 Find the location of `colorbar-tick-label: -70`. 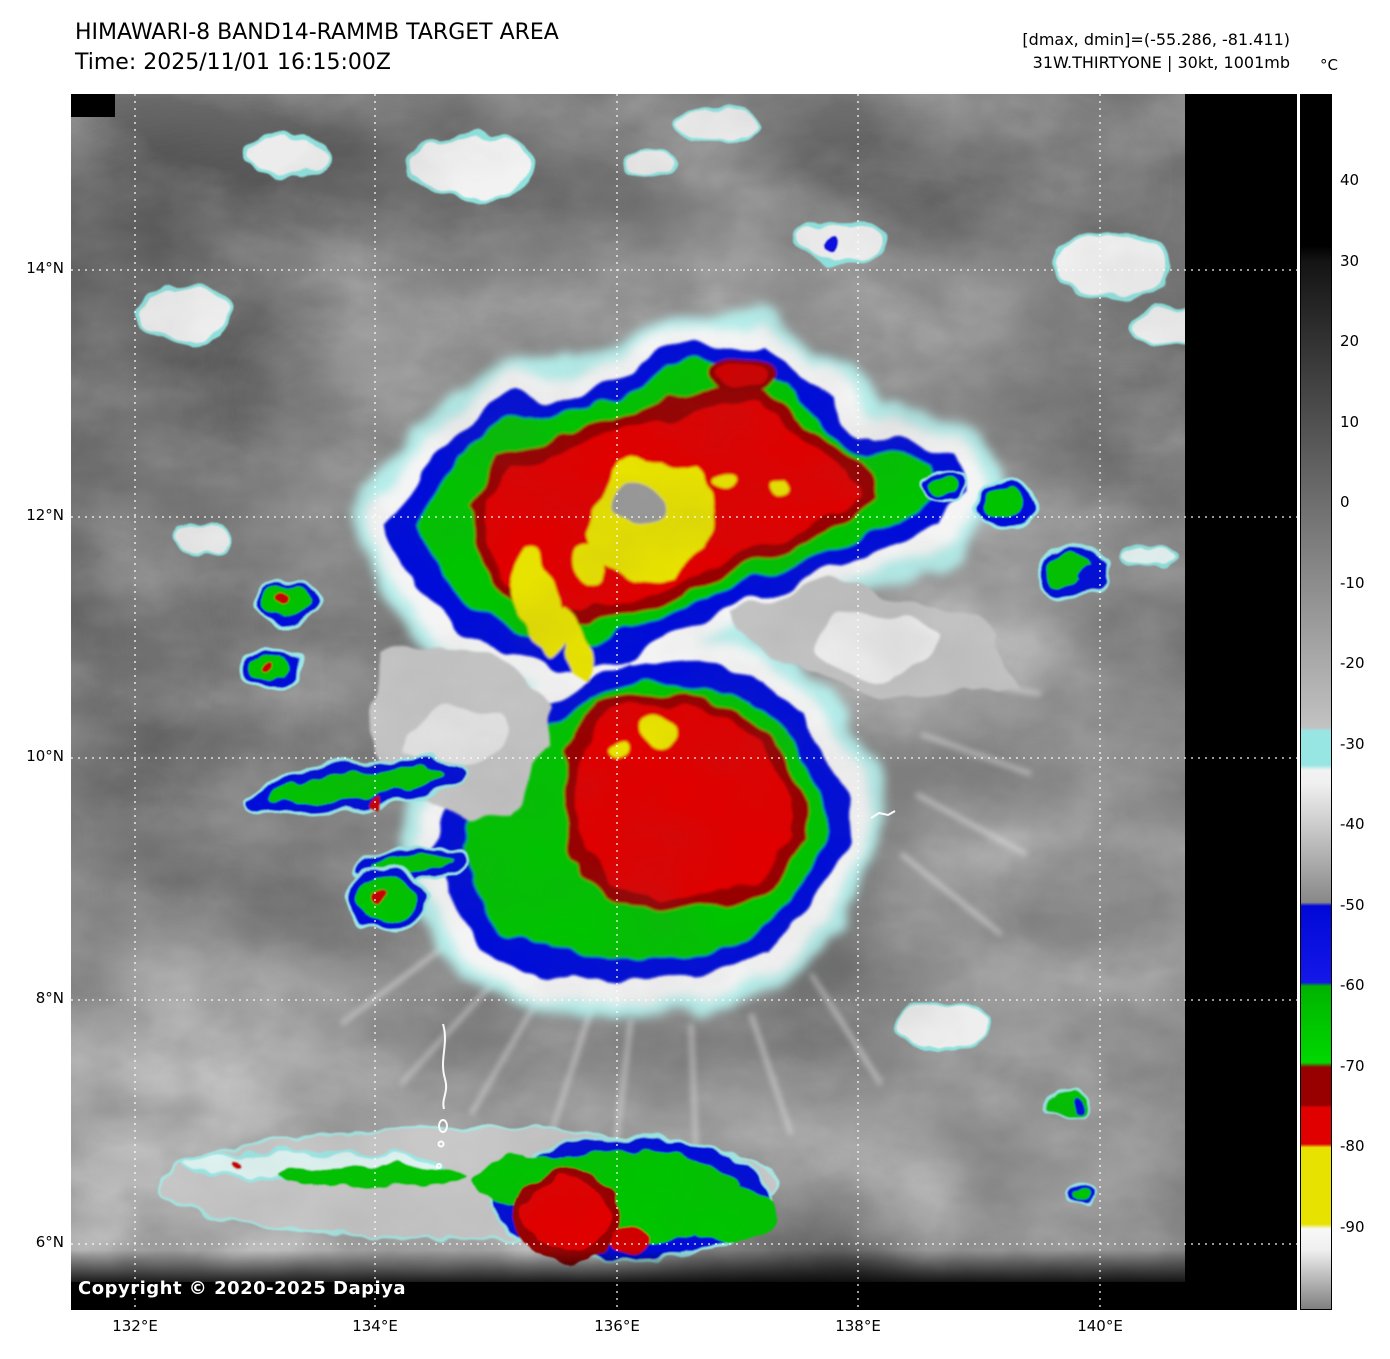

colorbar-tick-label: -70 is located at coordinates (1352, 1065).